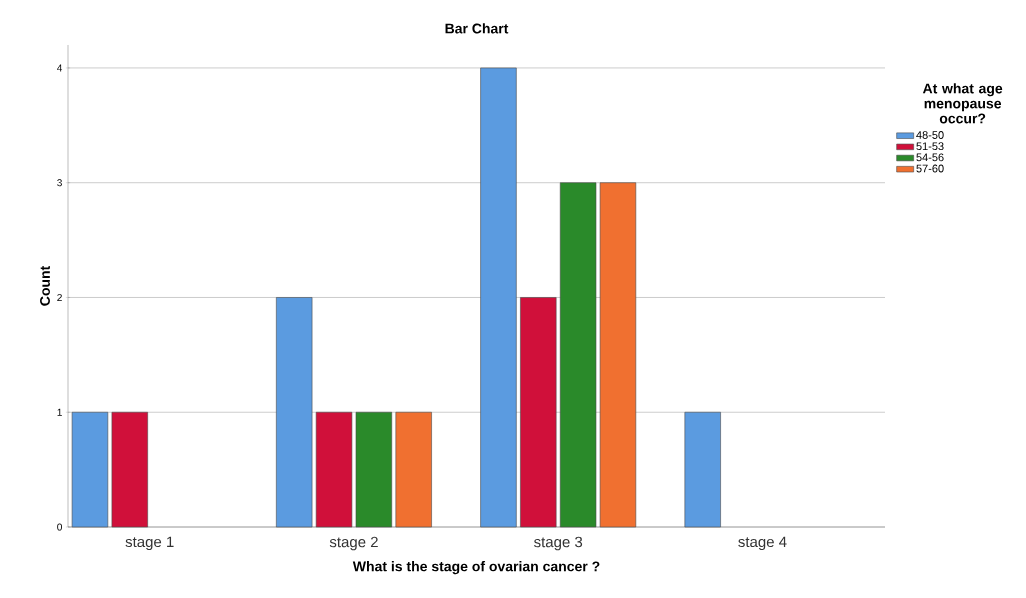 The width and height of the screenshot is (1026, 598). I want to click on y-tick-label: 4, so click(60, 68).